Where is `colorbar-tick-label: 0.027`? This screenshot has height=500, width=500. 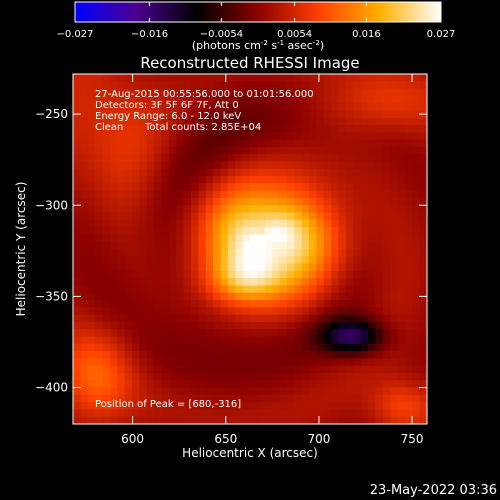
colorbar-tick-label: 0.027 is located at coordinates (441, 34).